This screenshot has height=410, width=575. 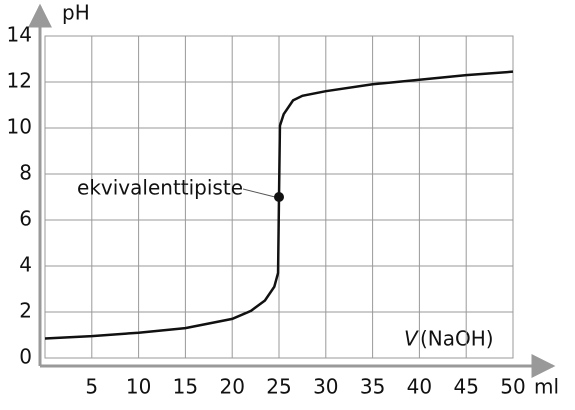 I want to click on x-tick-label: 45, so click(x=465, y=387).